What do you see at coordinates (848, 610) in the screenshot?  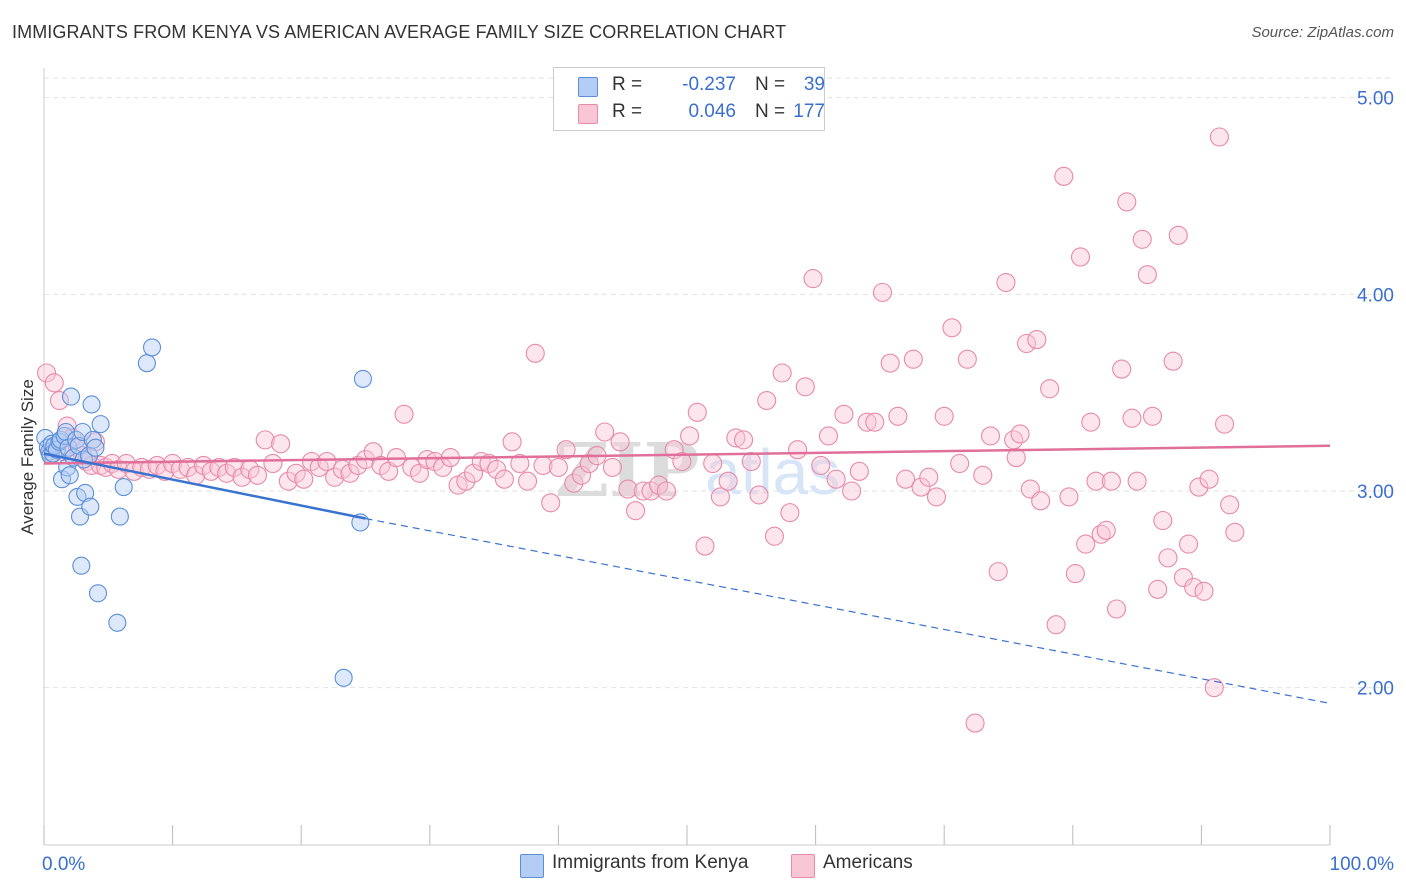 I see `trend-line-kenya-extension` at bounding box center [848, 610].